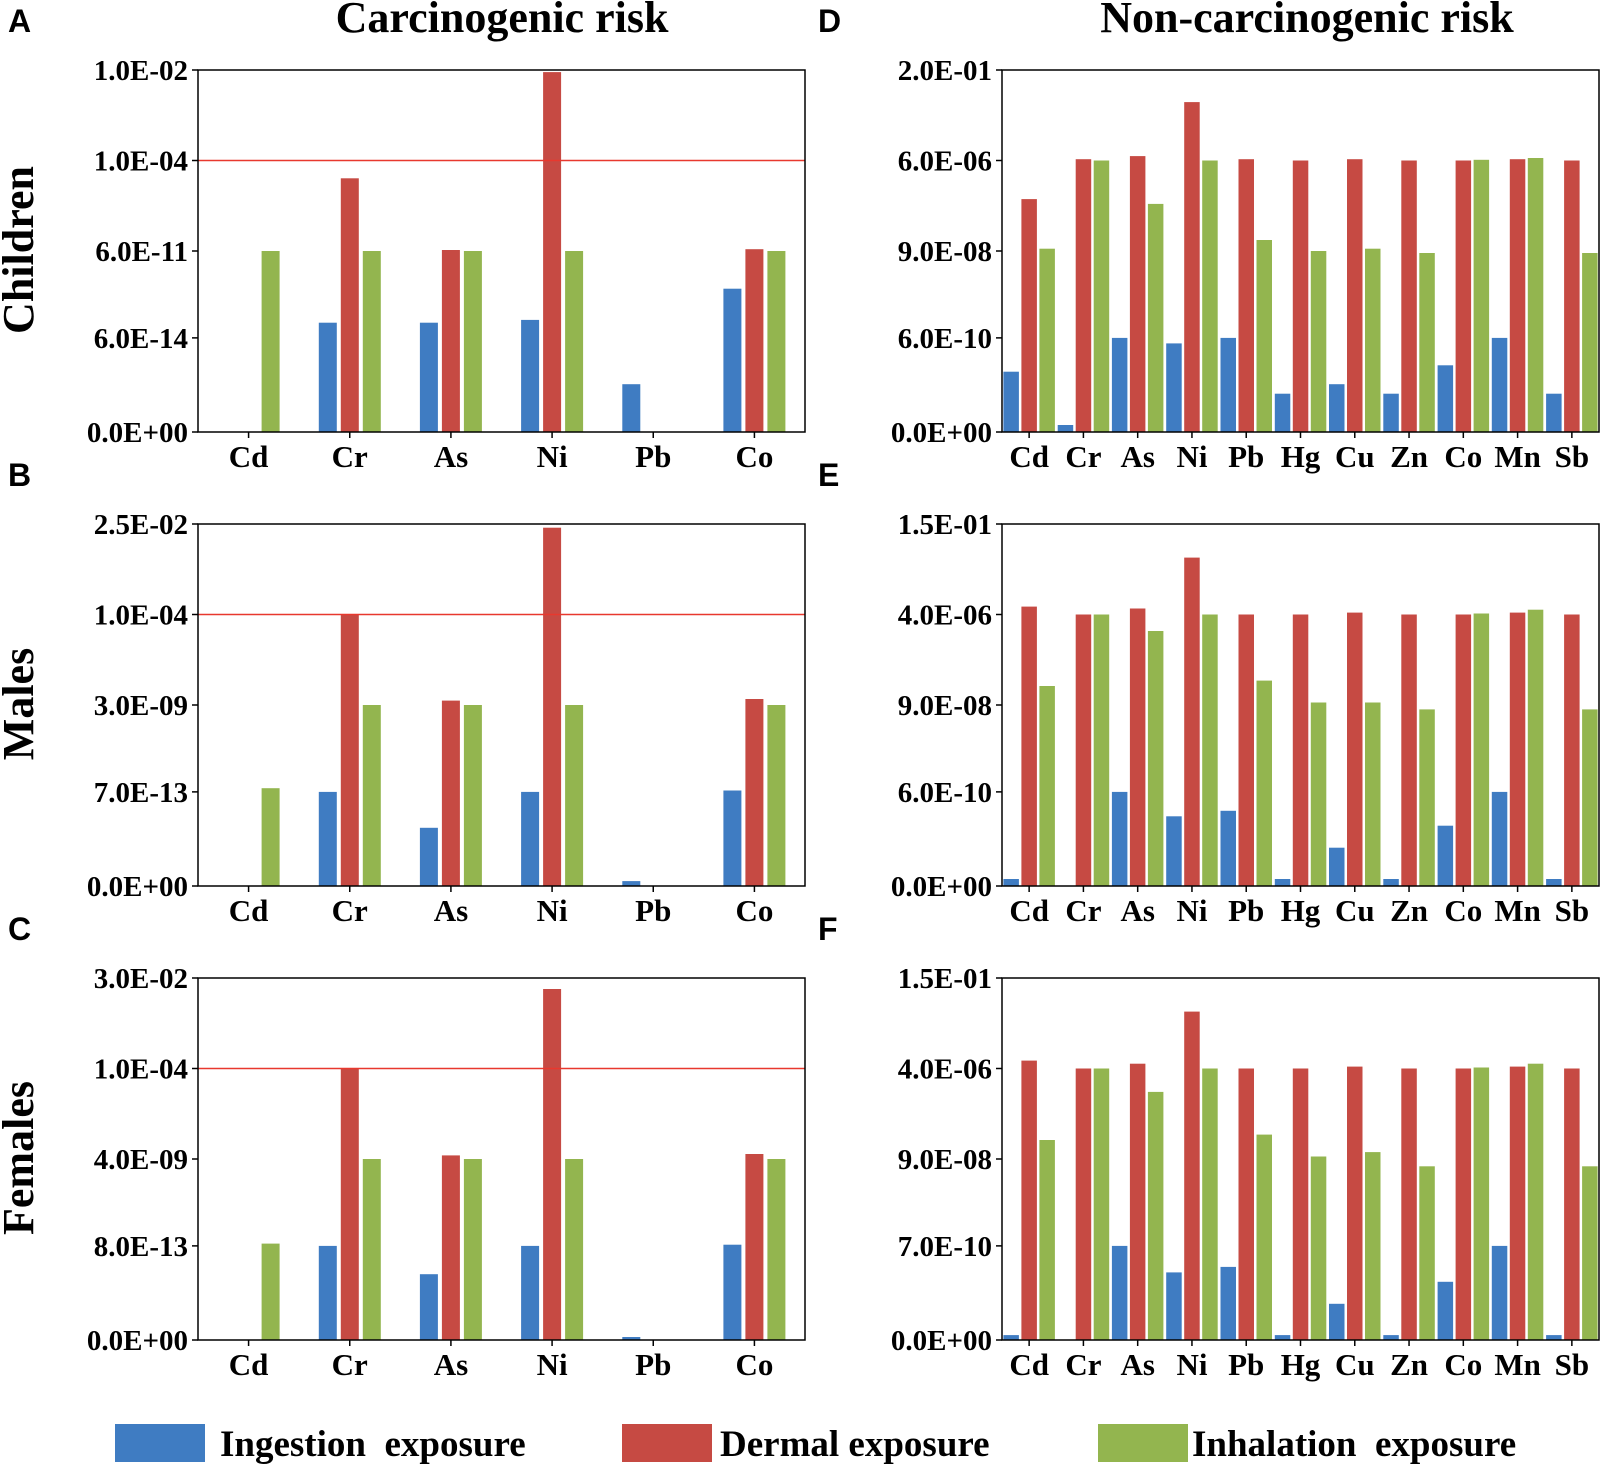 This screenshot has width=1601, height=1468. I want to click on xtick-label-D-Cu: Cu, so click(1355, 456).